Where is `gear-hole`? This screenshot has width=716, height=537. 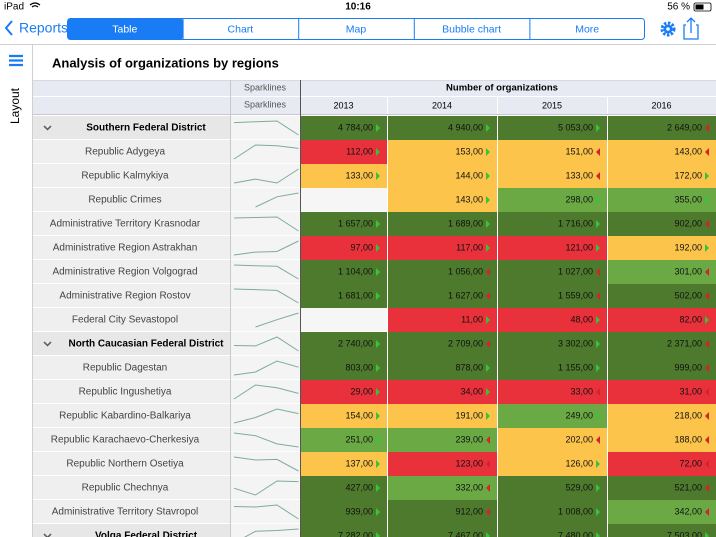 gear-hole is located at coordinates (668, 29).